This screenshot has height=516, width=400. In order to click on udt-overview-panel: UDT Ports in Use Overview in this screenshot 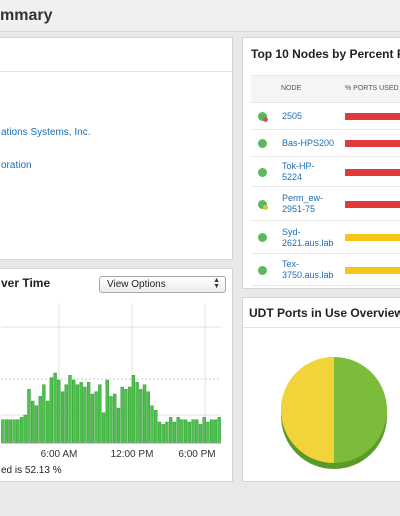, I will do `click(321, 389)`.